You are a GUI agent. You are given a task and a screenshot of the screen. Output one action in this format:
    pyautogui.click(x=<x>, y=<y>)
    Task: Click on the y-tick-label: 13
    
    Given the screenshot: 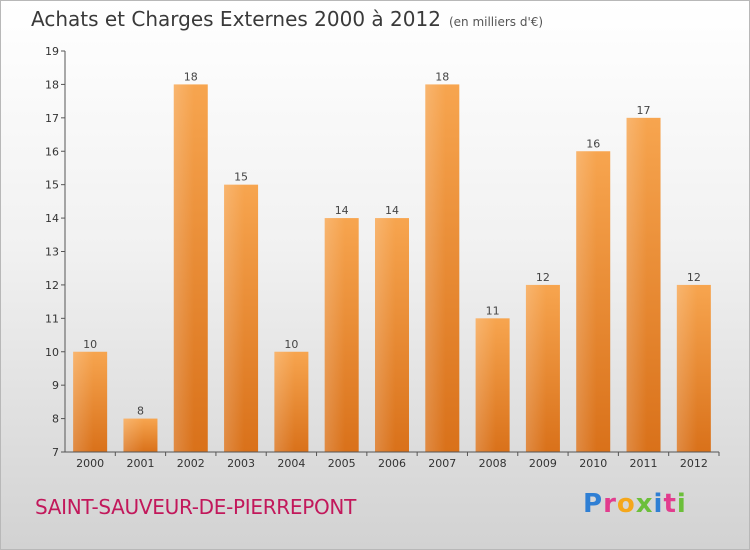 What is the action you would take?
    pyautogui.click(x=52, y=252)
    